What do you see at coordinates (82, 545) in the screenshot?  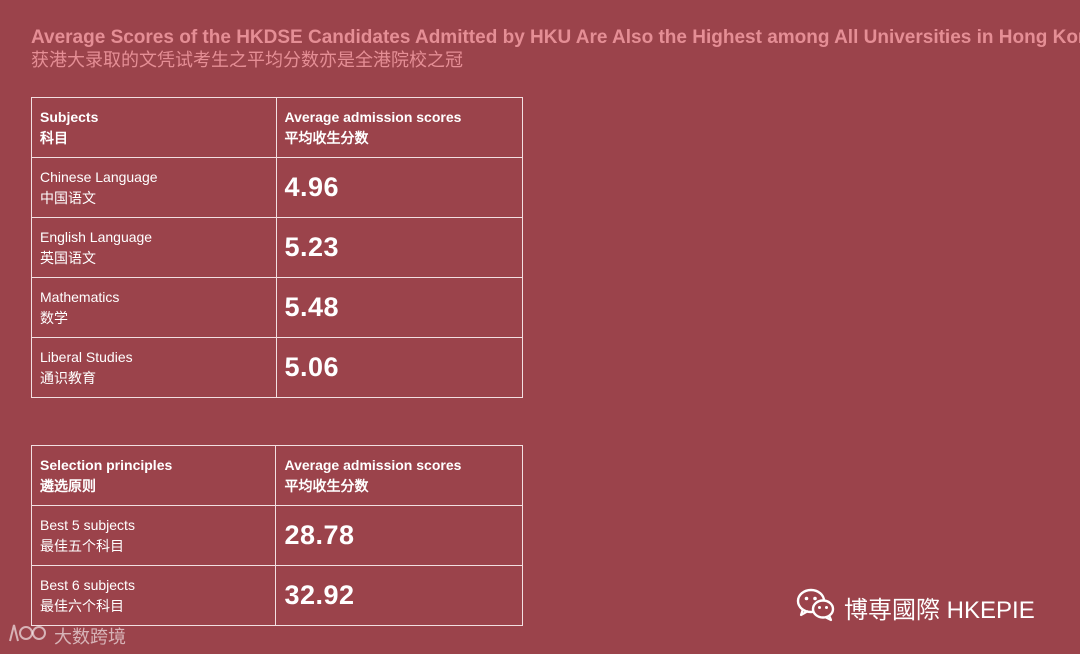 I see `principle-label-zh: 最佳五个科目` at bounding box center [82, 545].